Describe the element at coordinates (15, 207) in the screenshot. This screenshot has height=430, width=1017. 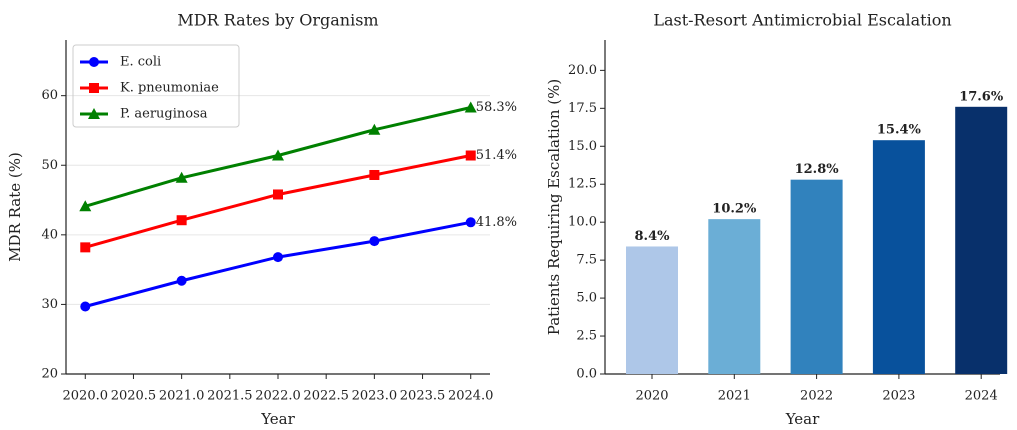
I see `y-axis-label: MDR Rate (%)` at that location.